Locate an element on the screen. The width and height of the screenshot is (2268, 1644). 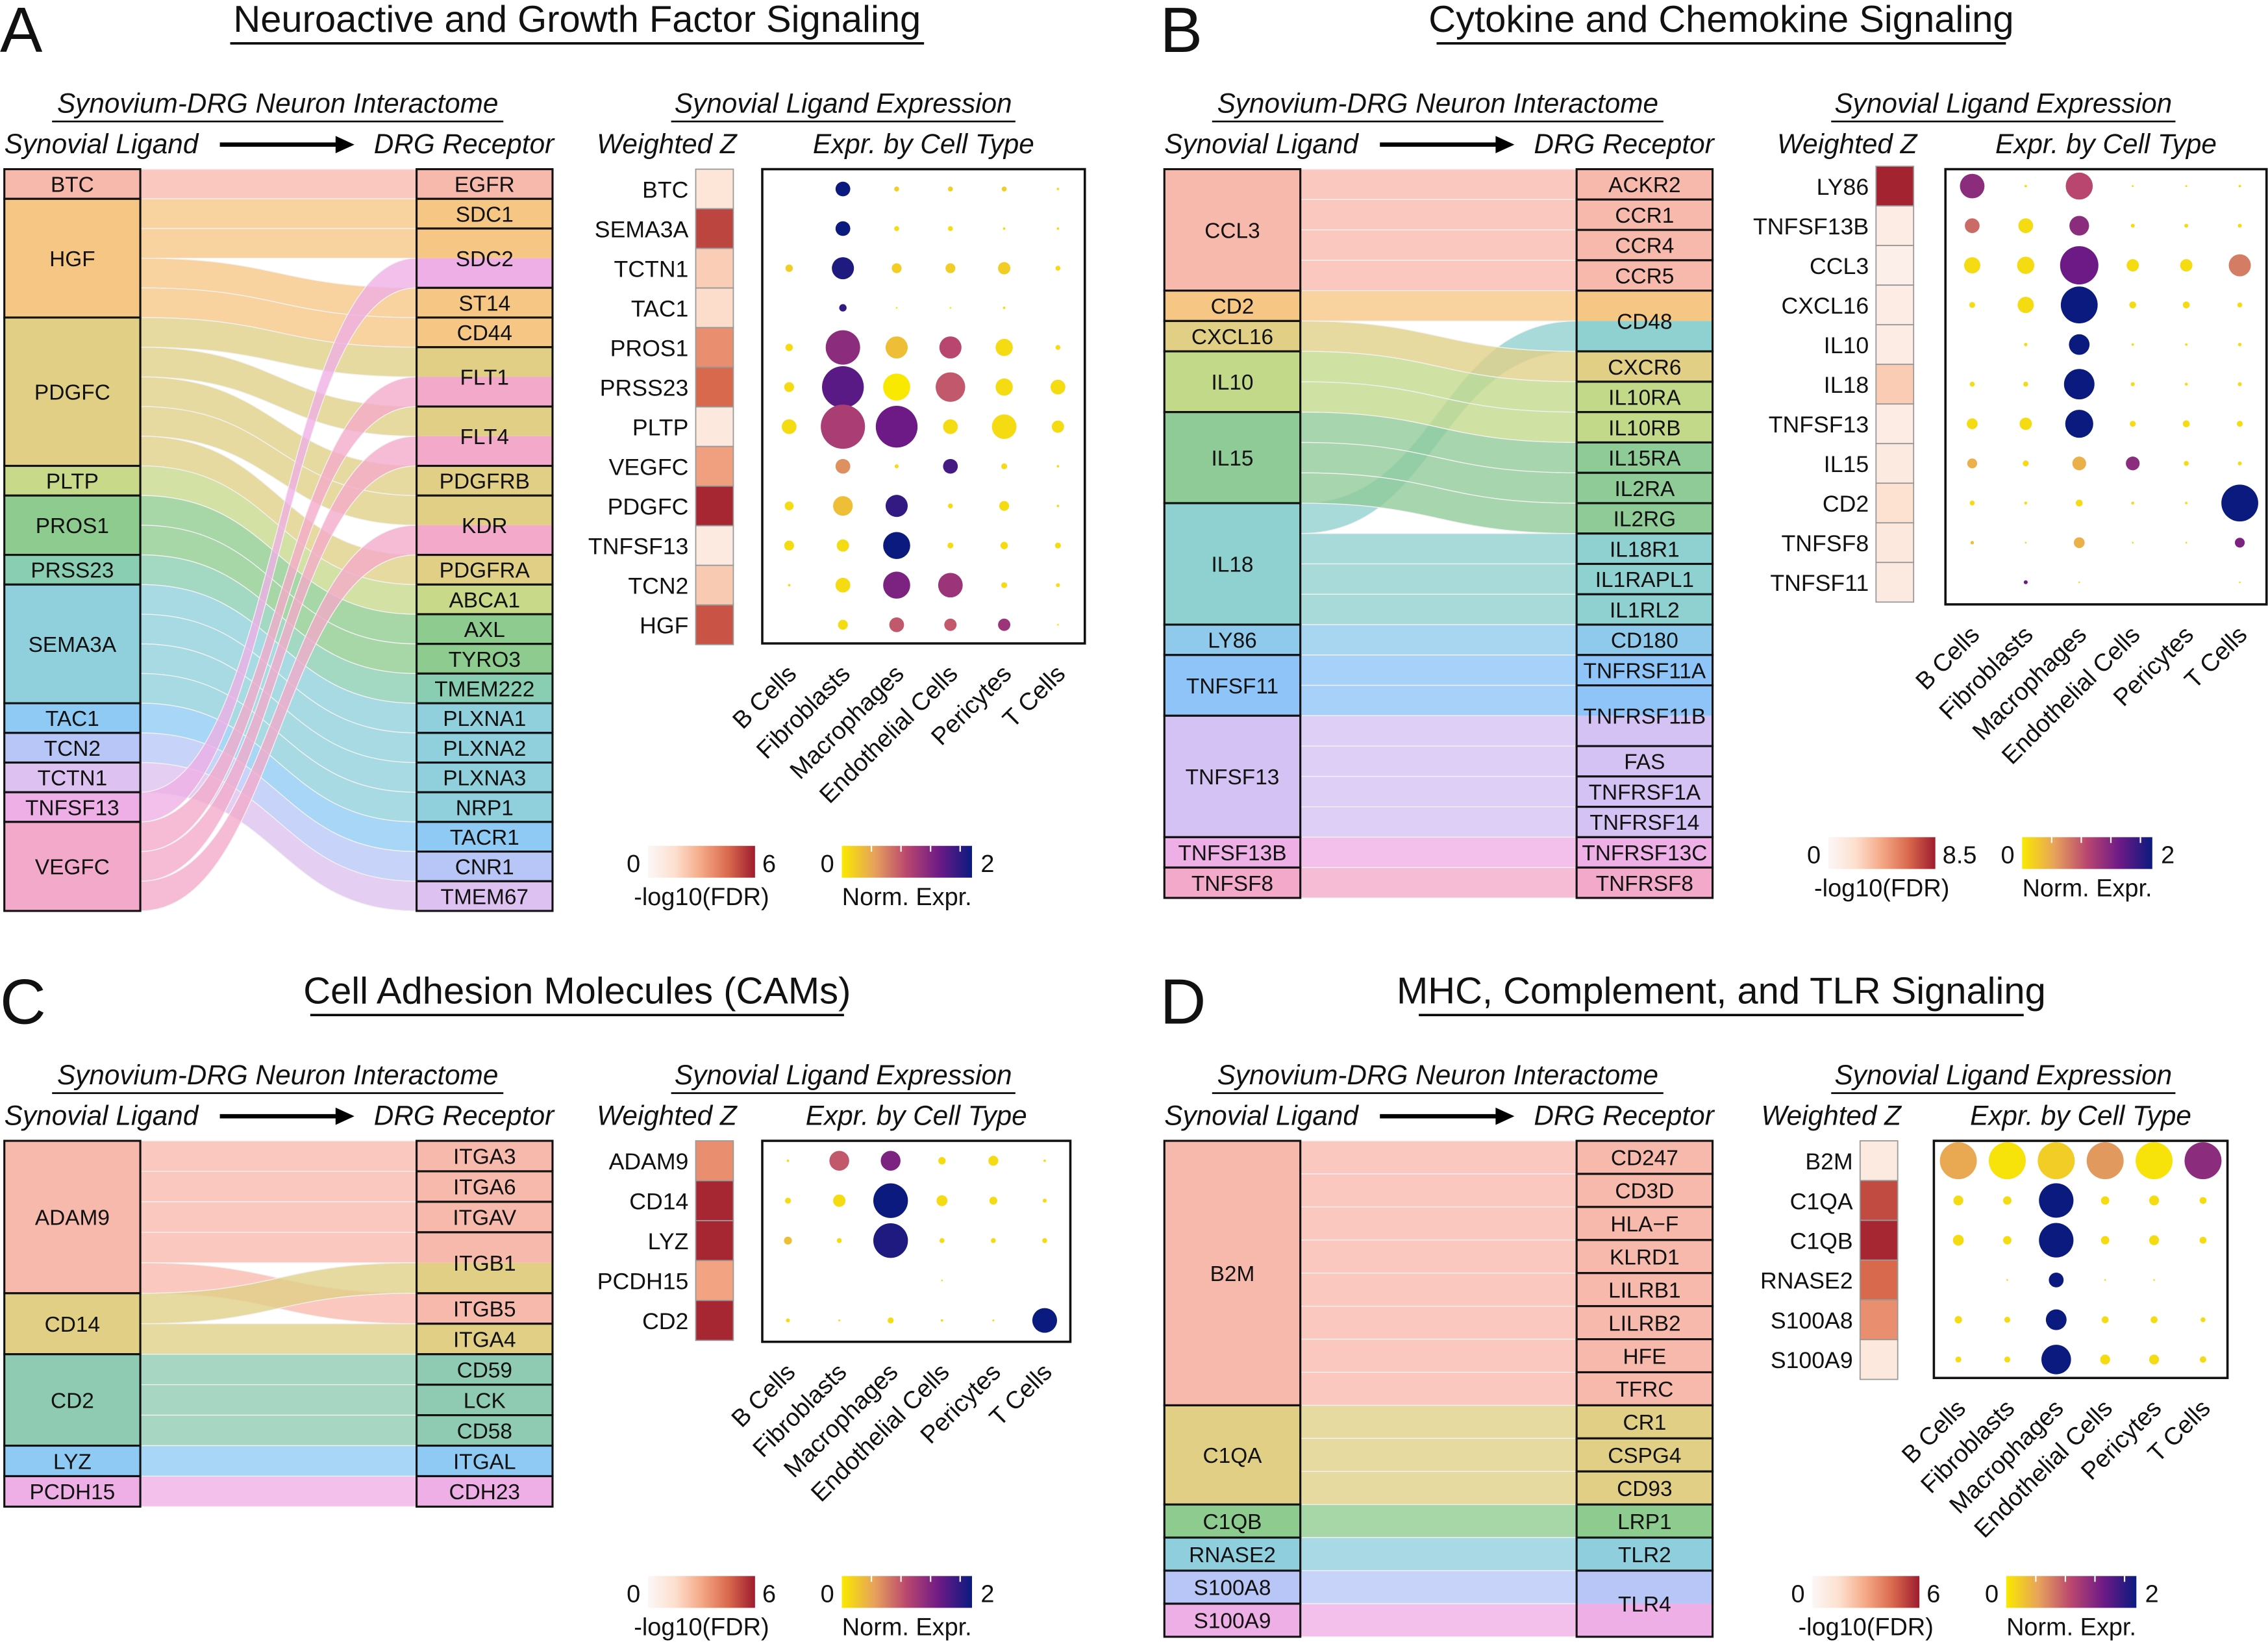
receptor-label: TNFRSF14 is located at coordinates (1644, 823).